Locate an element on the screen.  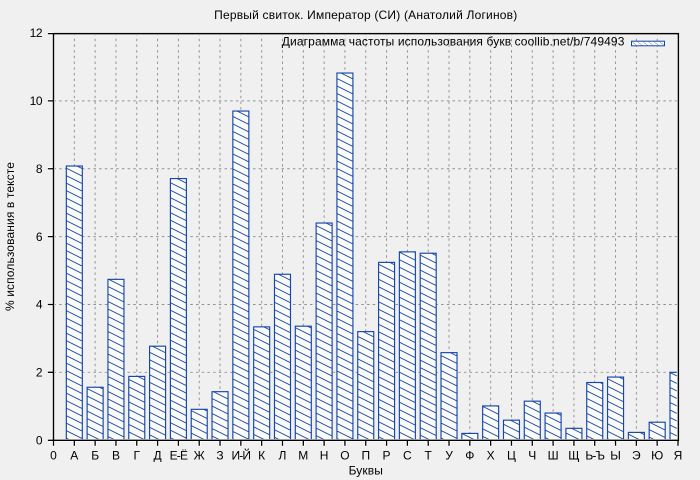
svg-text: Е-Ё is located at coordinates (179, 456).